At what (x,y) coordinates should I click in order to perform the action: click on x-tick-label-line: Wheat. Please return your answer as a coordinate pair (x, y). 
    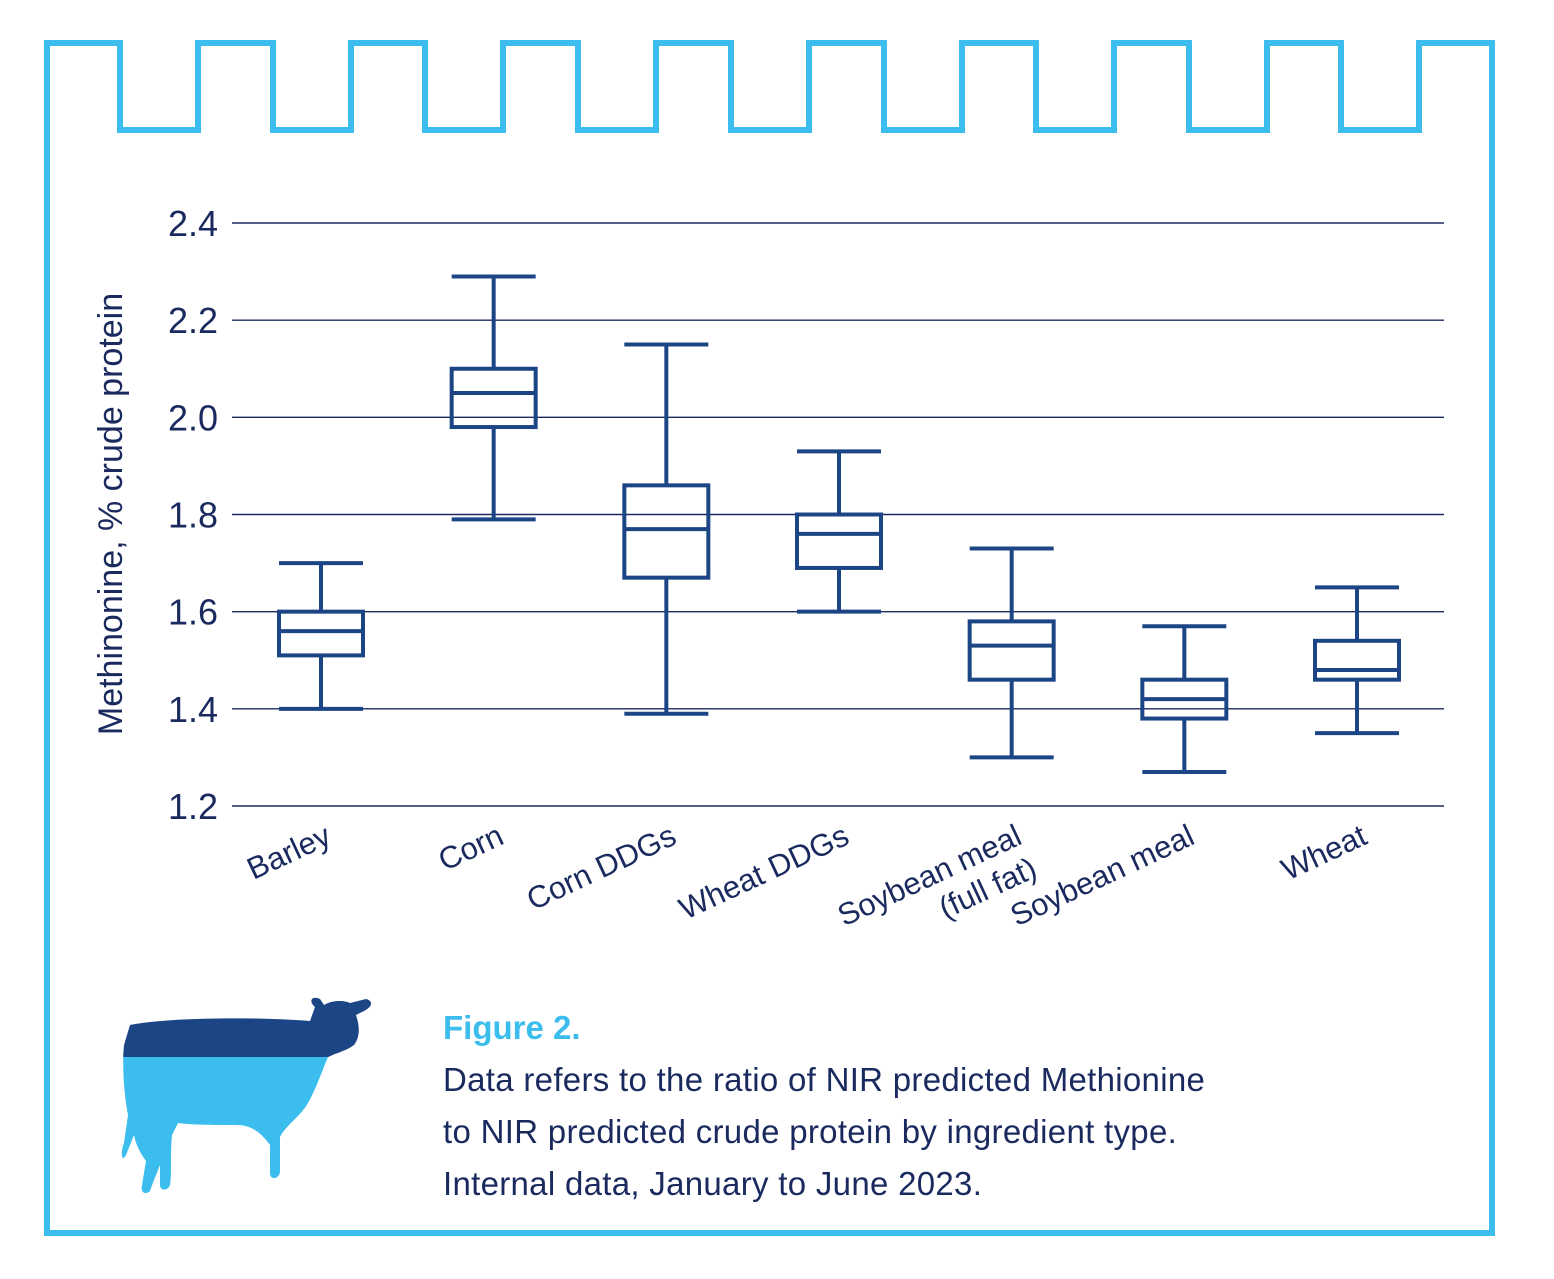
    Looking at the image, I should click on (1324, 852).